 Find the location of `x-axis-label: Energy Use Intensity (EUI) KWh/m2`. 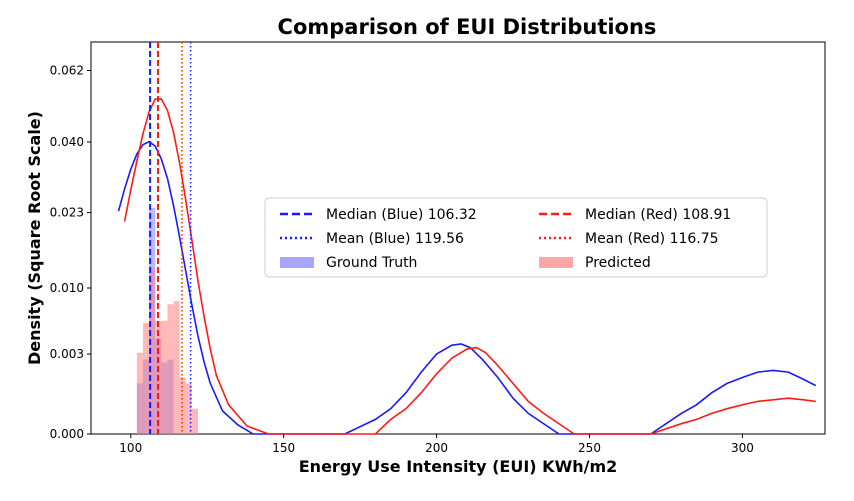

x-axis-label: Energy Use Intensity (EUI) KWh/m2 is located at coordinates (458, 466).